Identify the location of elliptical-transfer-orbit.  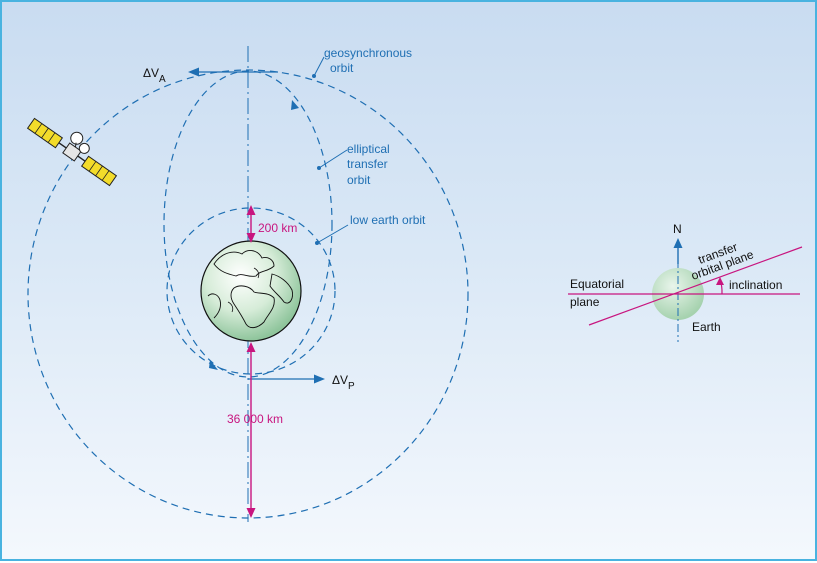
(248, 224).